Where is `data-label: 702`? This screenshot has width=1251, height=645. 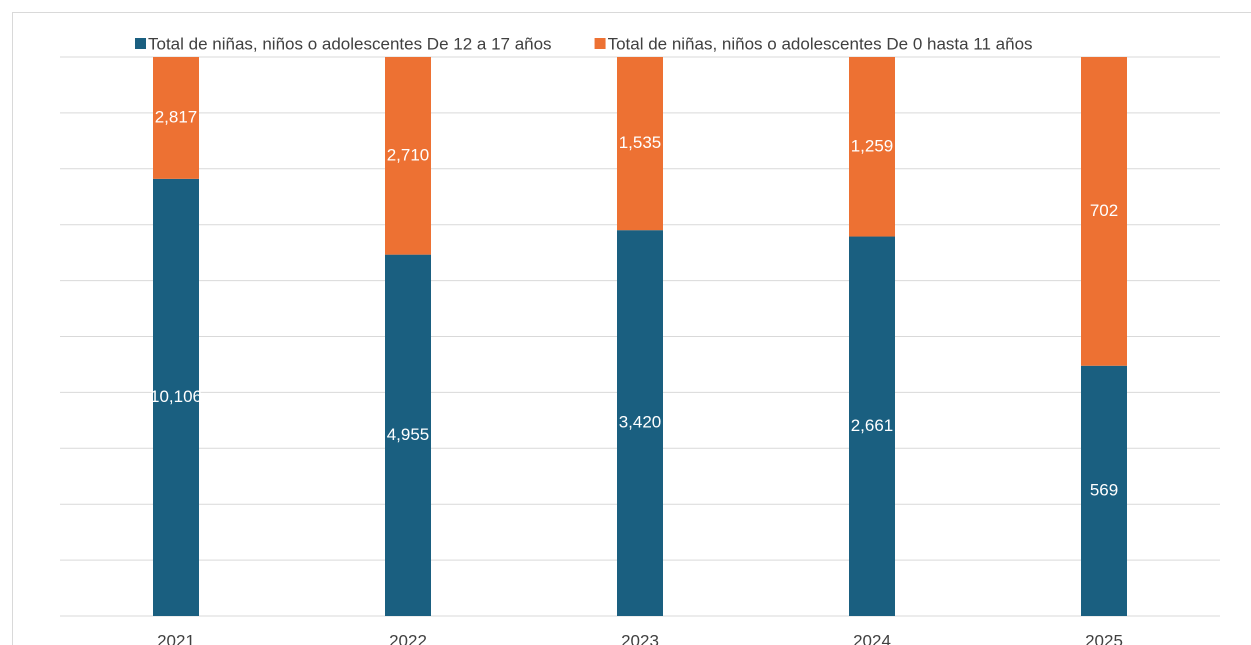
data-label: 702 is located at coordinates (1104, 210).